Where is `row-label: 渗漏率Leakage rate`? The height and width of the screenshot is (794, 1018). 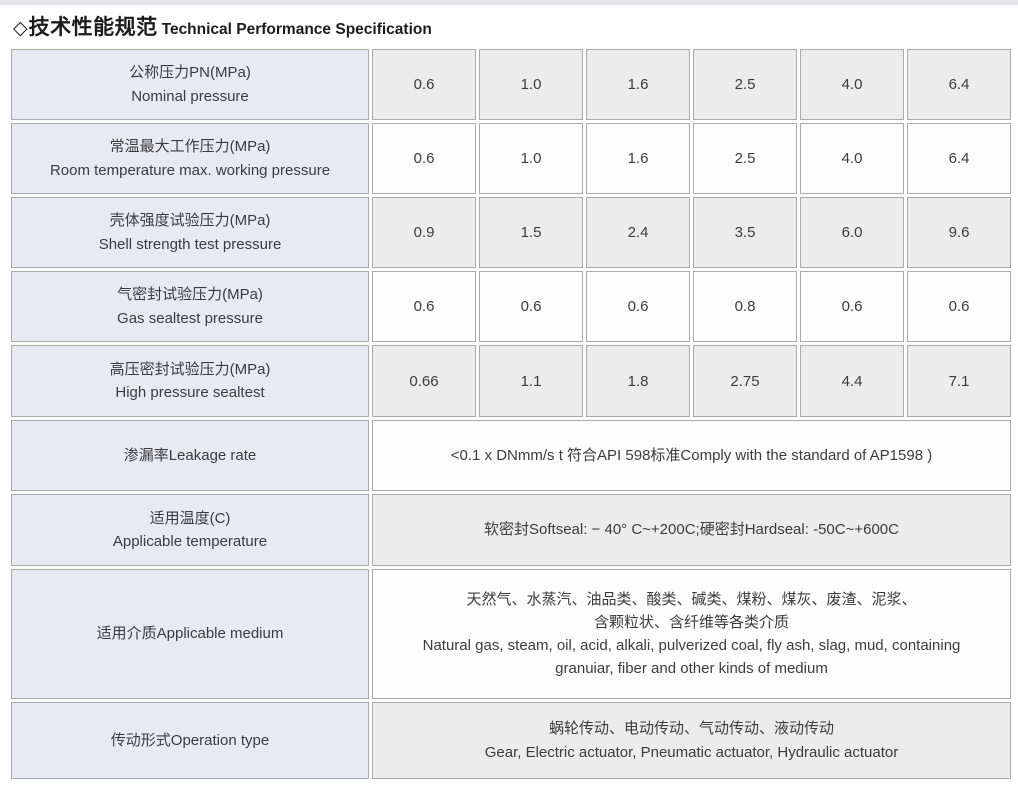
row-label: 渗漏率Leakage rate is located at coordinates (190, 455).